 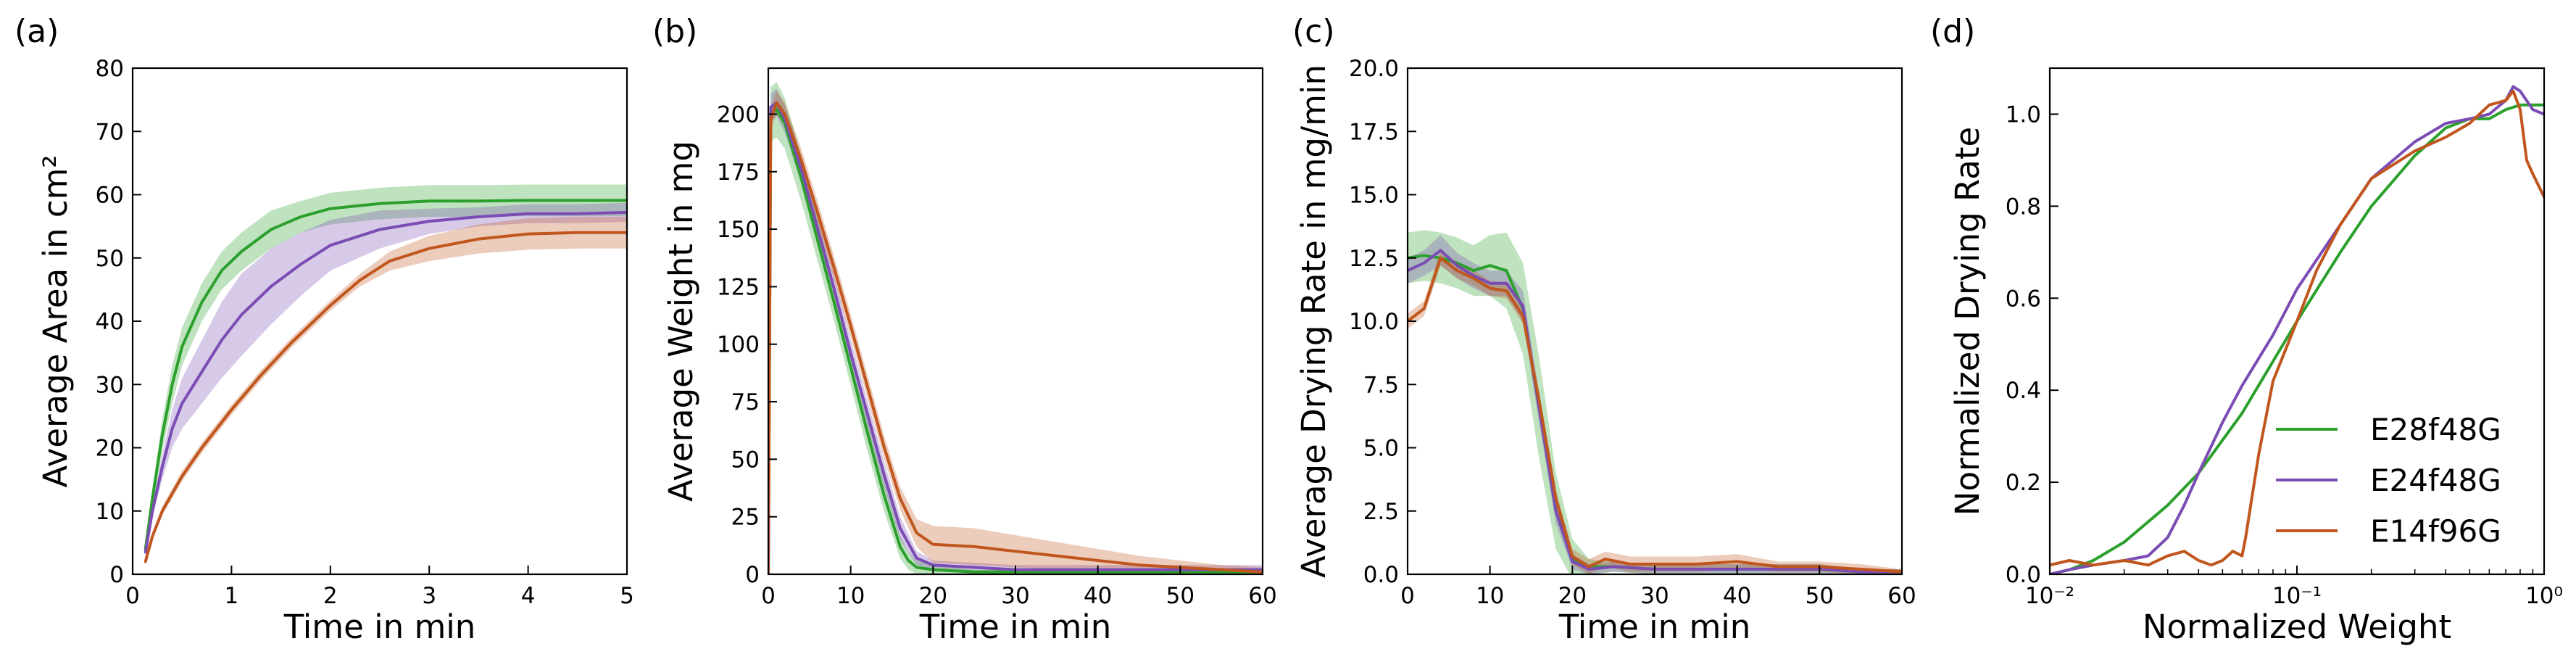 What do you see at coordinates (110, 132) in the screenshot?
I see `y-tick-label: 70` at bounding box center [110, 132].